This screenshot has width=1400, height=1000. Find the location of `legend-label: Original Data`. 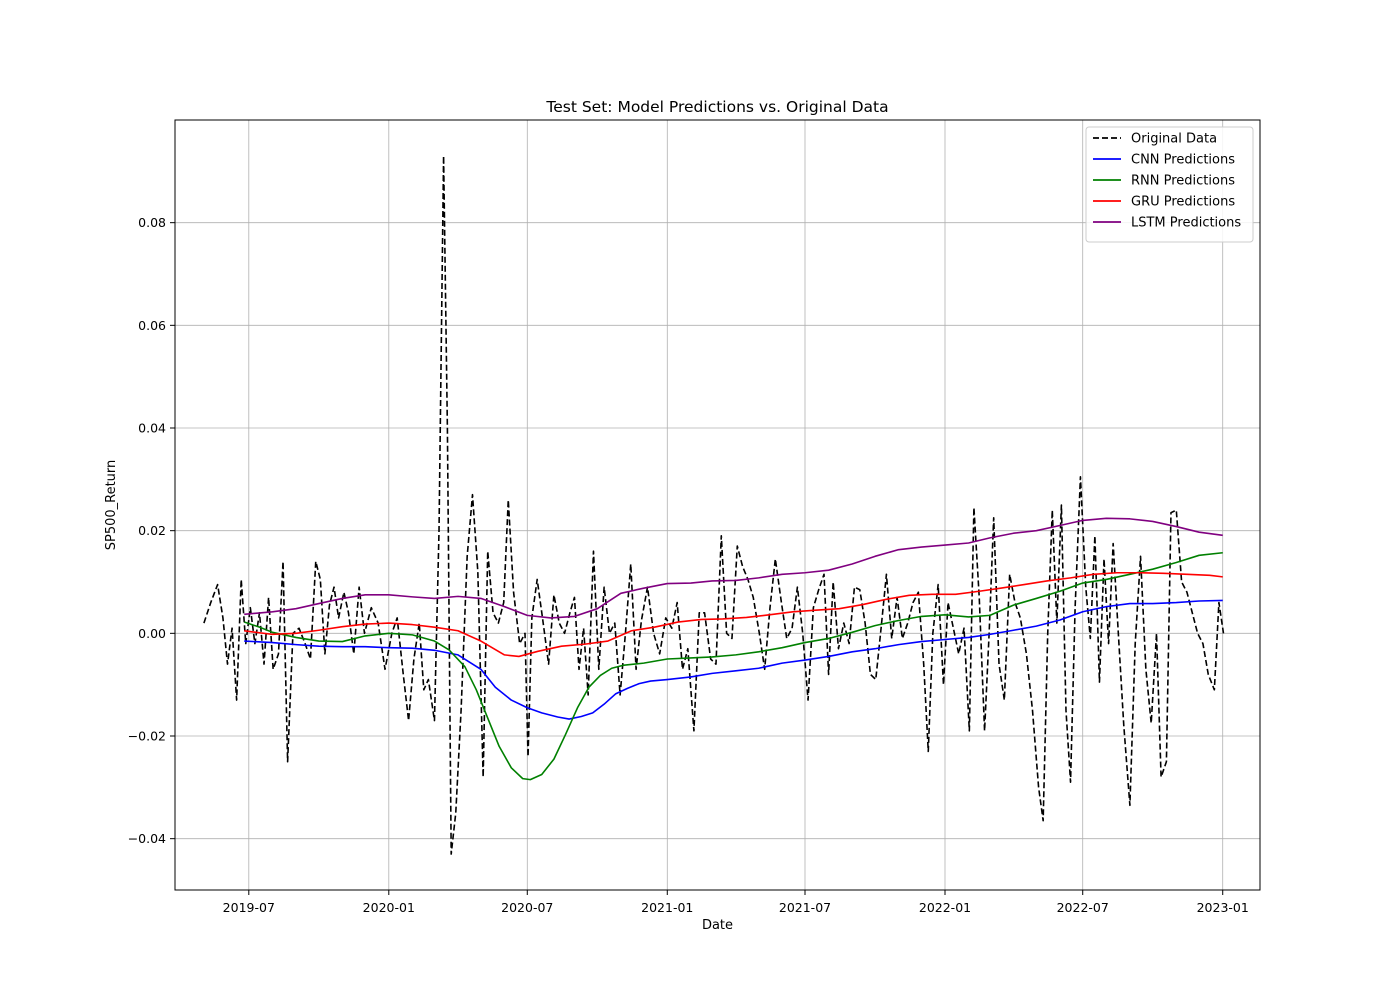

legend-label: Original Data is located at coordinates (1174, 139).